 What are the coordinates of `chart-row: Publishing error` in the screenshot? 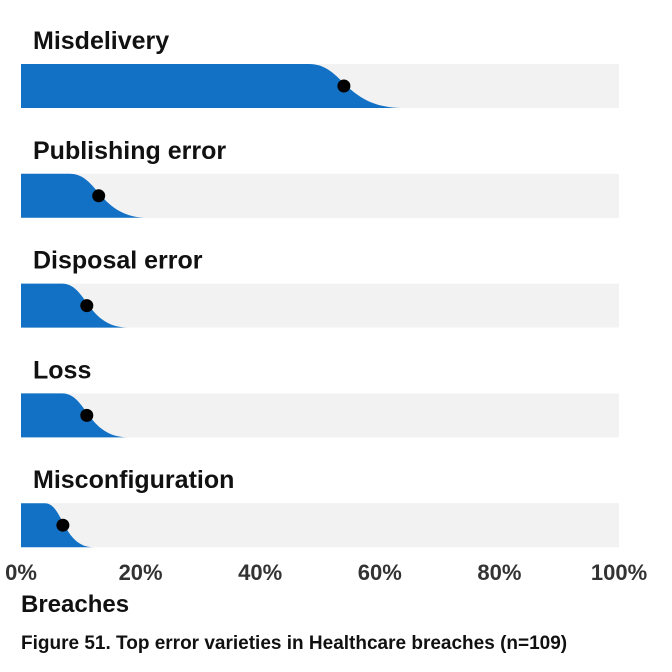 It's located at (320, 177).